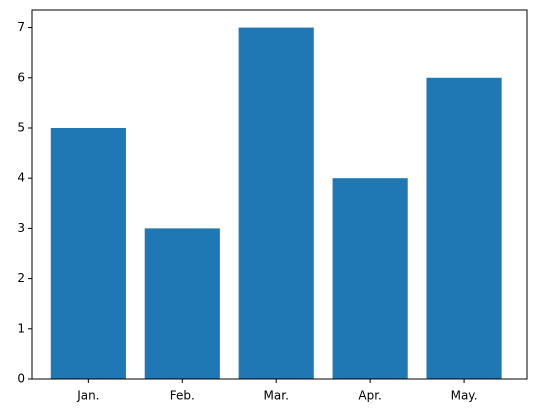 The image size is (534, 417). What do you see at coordinates (276, 396) in the screenshot?
I see `x-tick-label: Mar.` at bounding box center [276, 396].